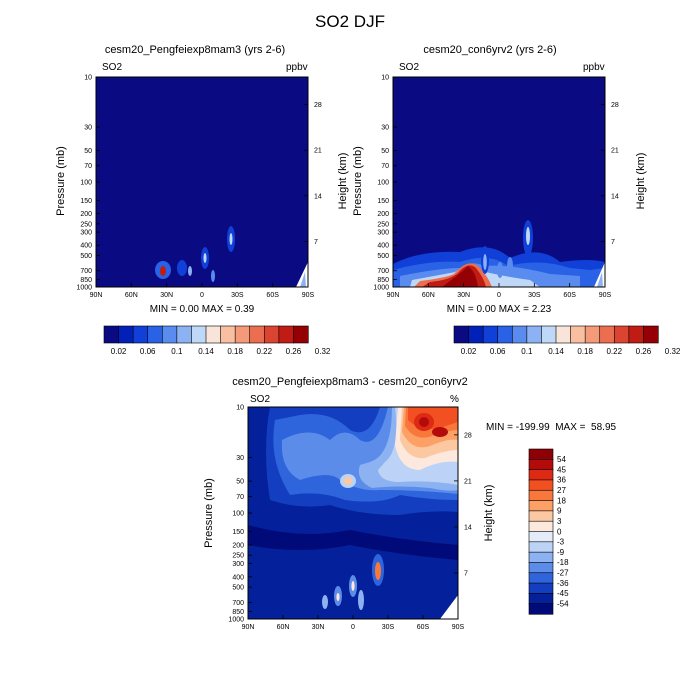 The height and width of the screenshot is (700, 700). I want to click on panel1-xtick-label: 60S, so click(272, 295).